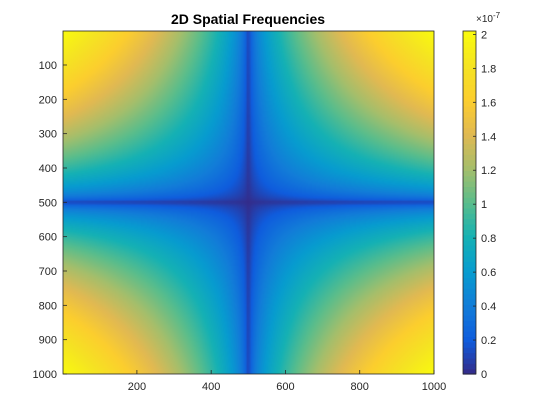 The image size is (560, 420). I want to click on y-tick-label: 1000, so click(45, 375).